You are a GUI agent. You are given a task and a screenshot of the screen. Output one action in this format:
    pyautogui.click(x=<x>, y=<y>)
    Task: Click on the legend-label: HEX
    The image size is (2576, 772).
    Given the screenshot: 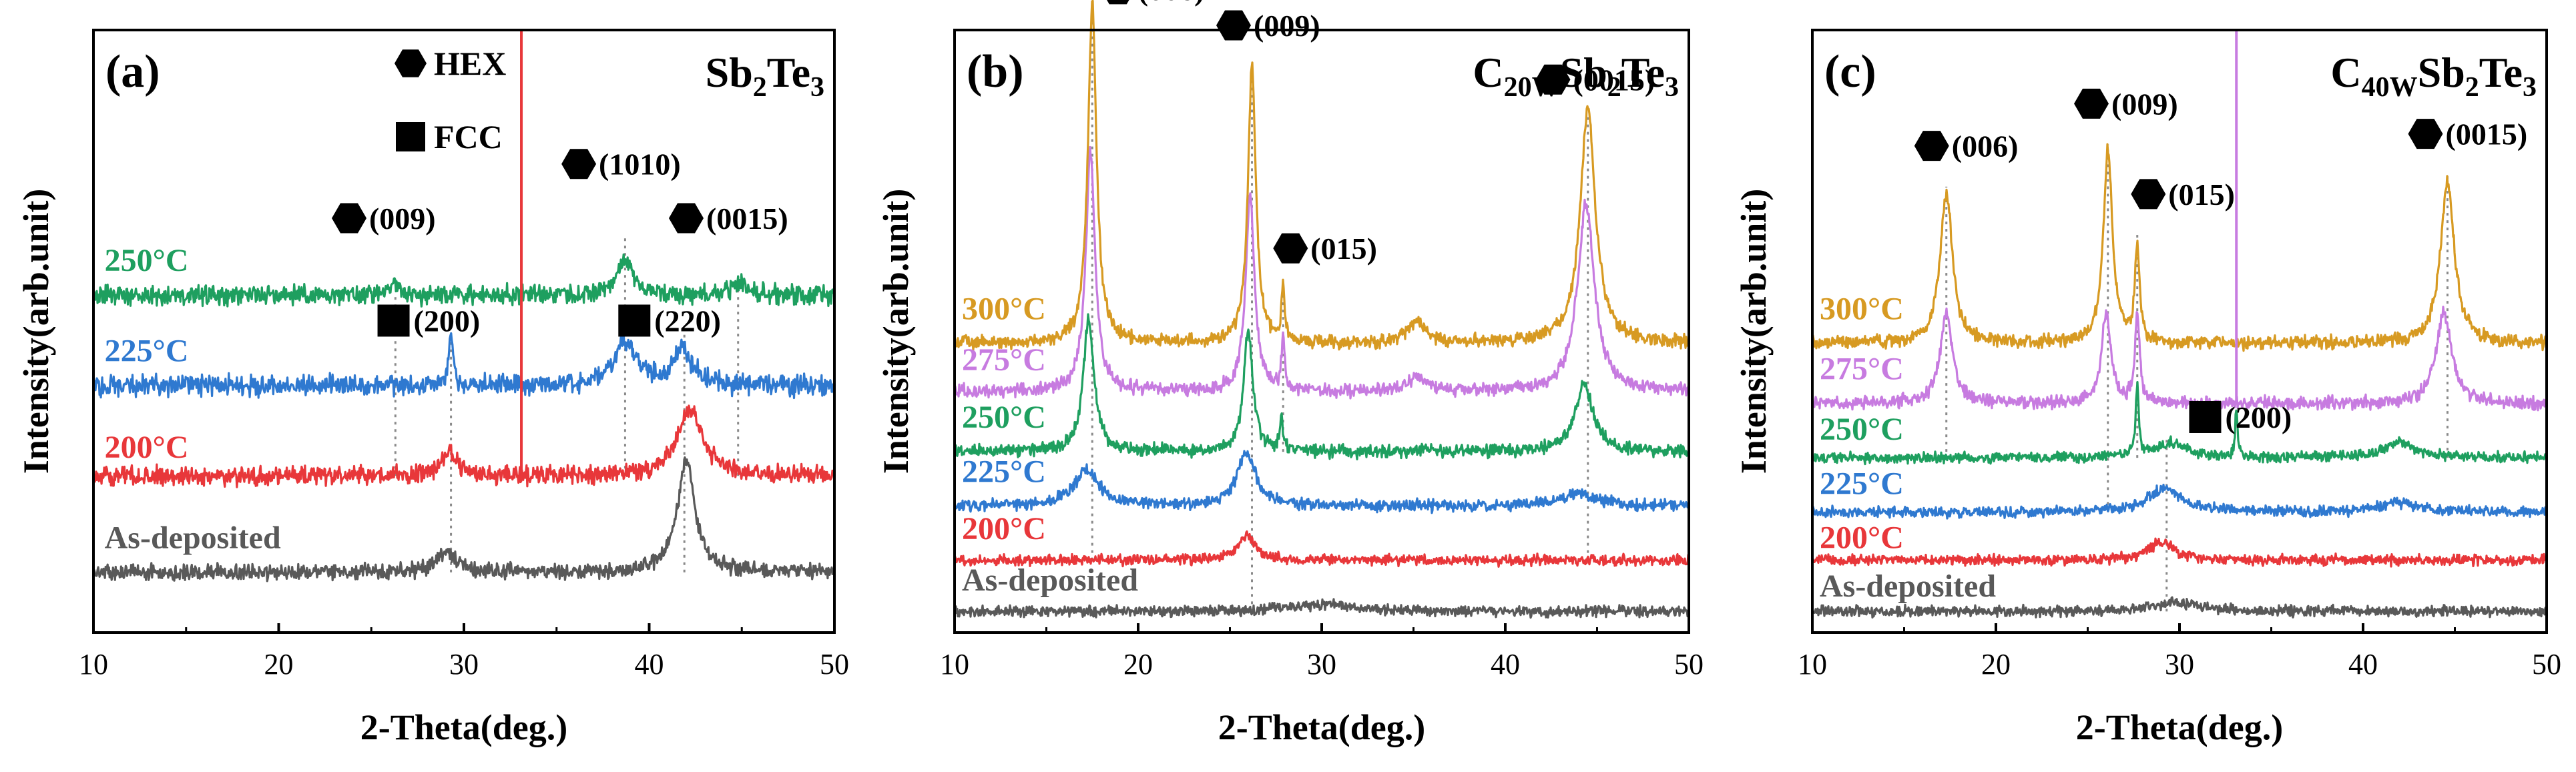 What is the action you would take?
    pyautogui.click(x=470, y=63)
    